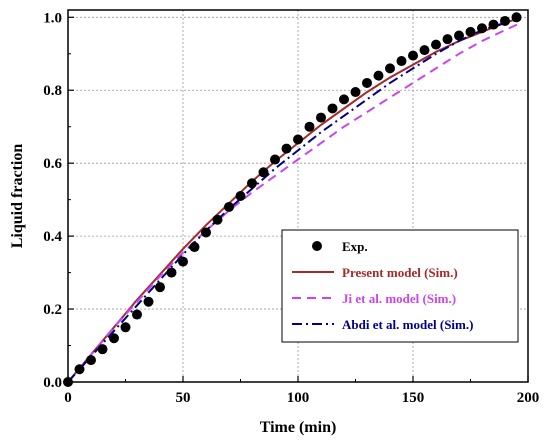 This screenshot has width=550, height=444. Describe the element at coordinates (355, 246) in the screenshot. I see `legend-label-exp: Exp.` at that location.